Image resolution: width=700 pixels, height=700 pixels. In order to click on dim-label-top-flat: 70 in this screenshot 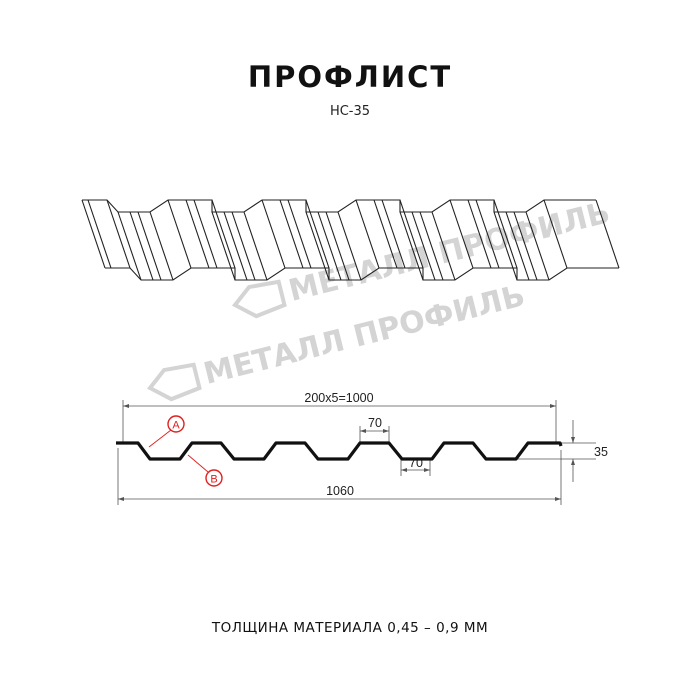, I will do `click(375, 423)`.